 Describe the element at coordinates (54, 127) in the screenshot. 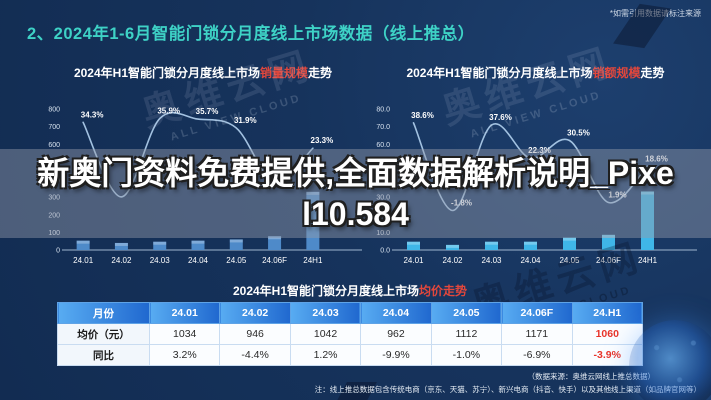

I see `y-axis-tick: 700` at that location.